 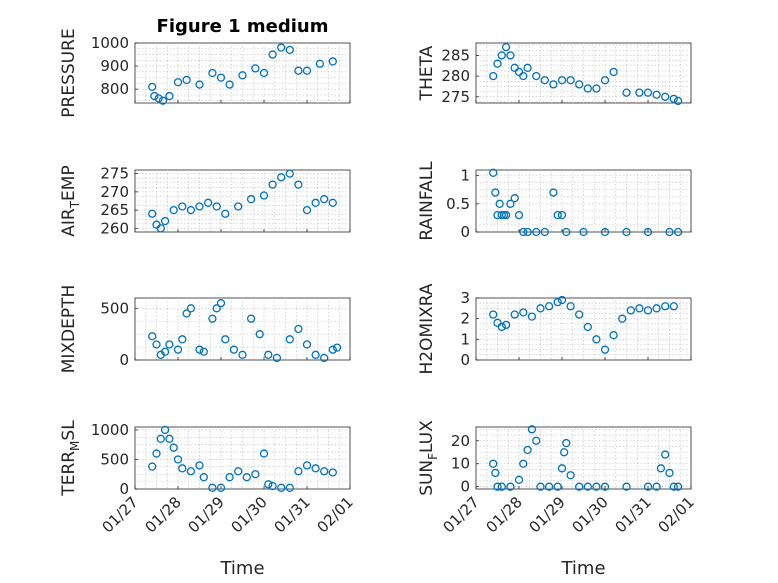 What do you see at coordinates (427, 328) in the screenshot?
I see `y-axis-label: H2OMIXRA` at bounding box center [427, 328].